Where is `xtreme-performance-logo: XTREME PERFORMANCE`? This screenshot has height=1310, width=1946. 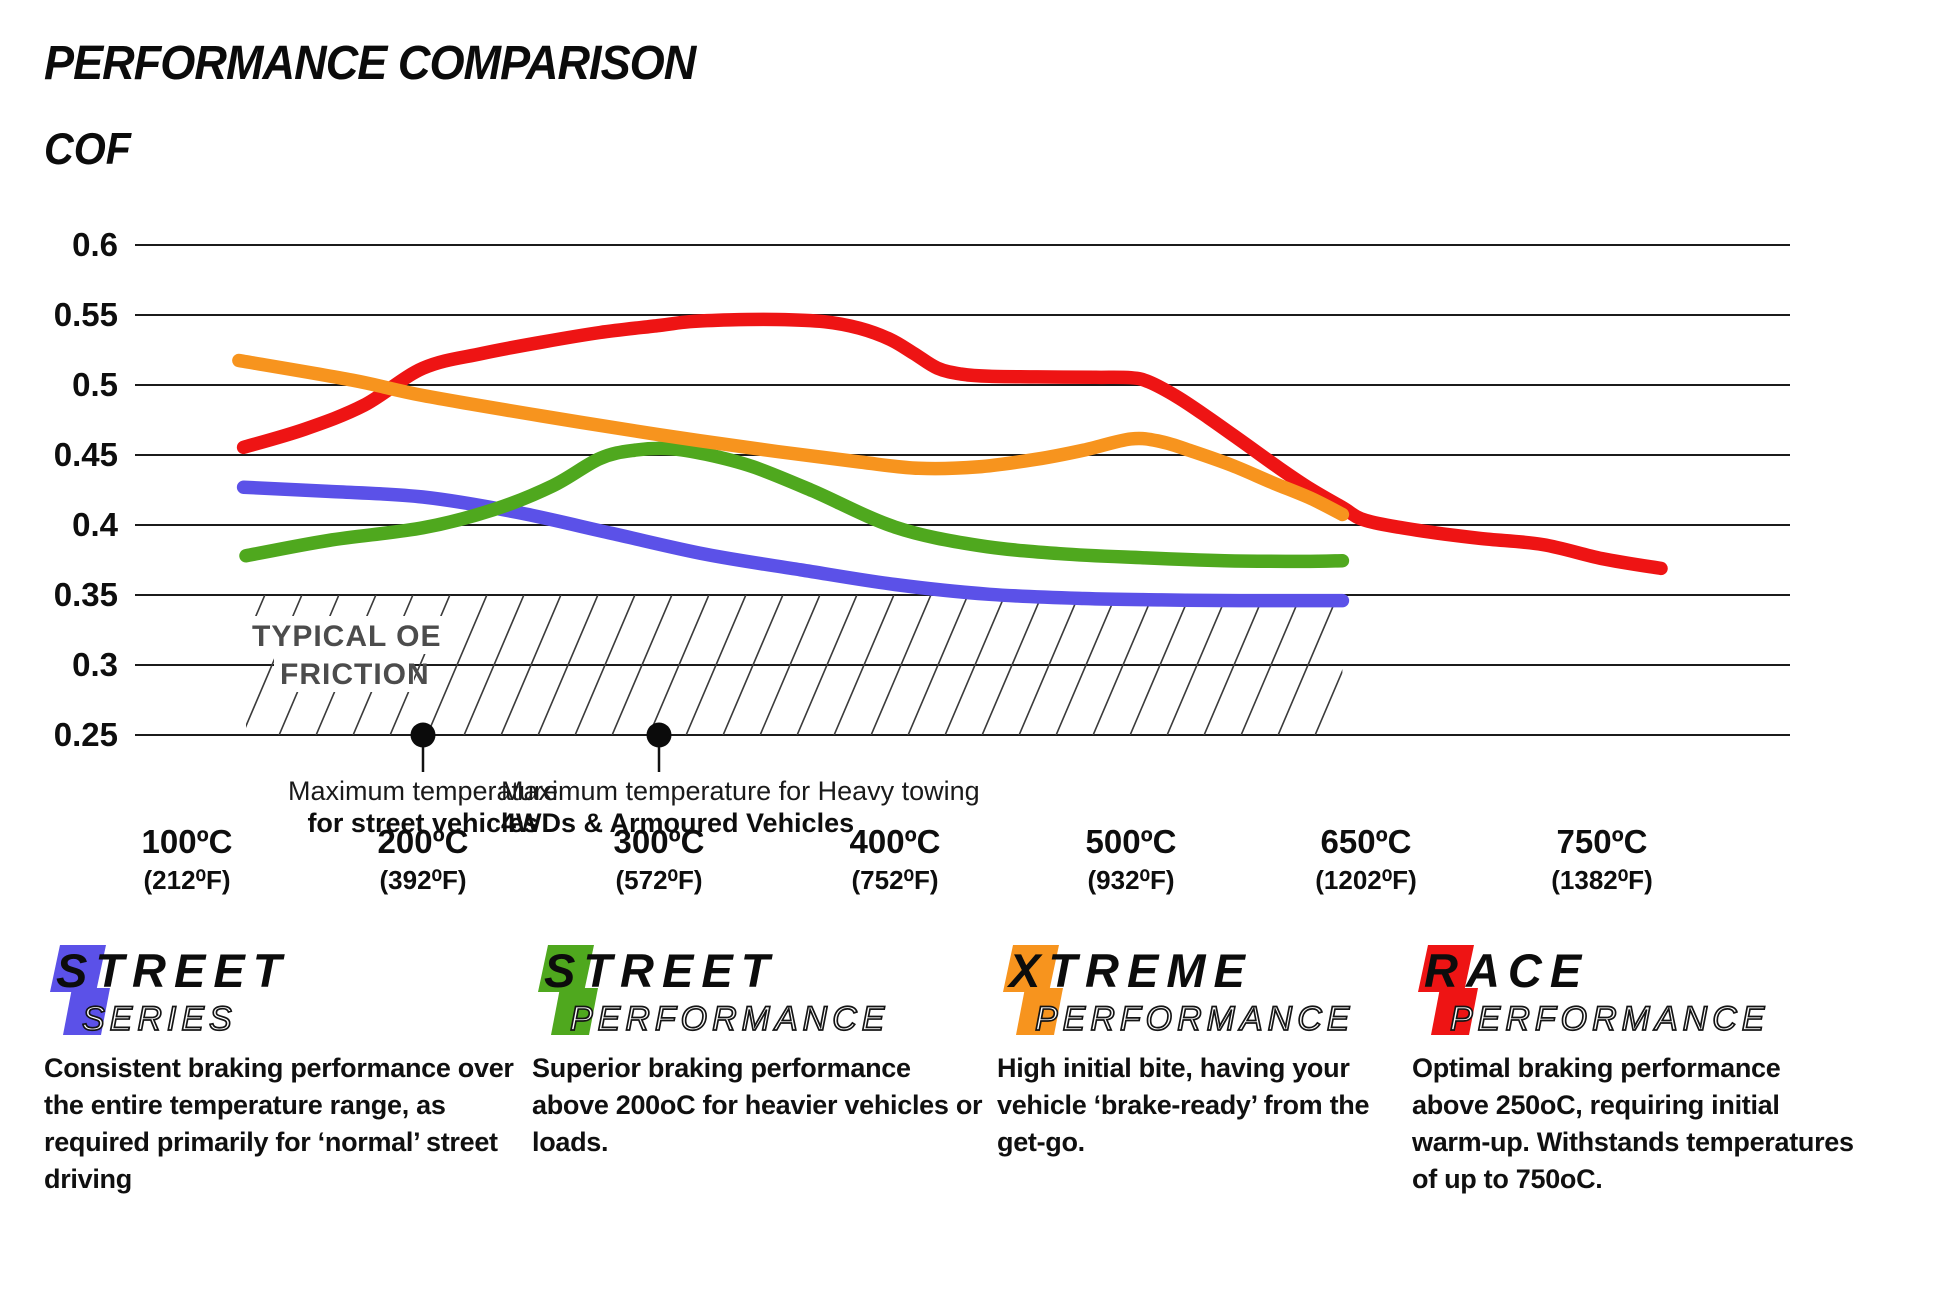
xtreme-performance-logo: XTREME PERFORMANCE is located at coordinates (1178, 991).